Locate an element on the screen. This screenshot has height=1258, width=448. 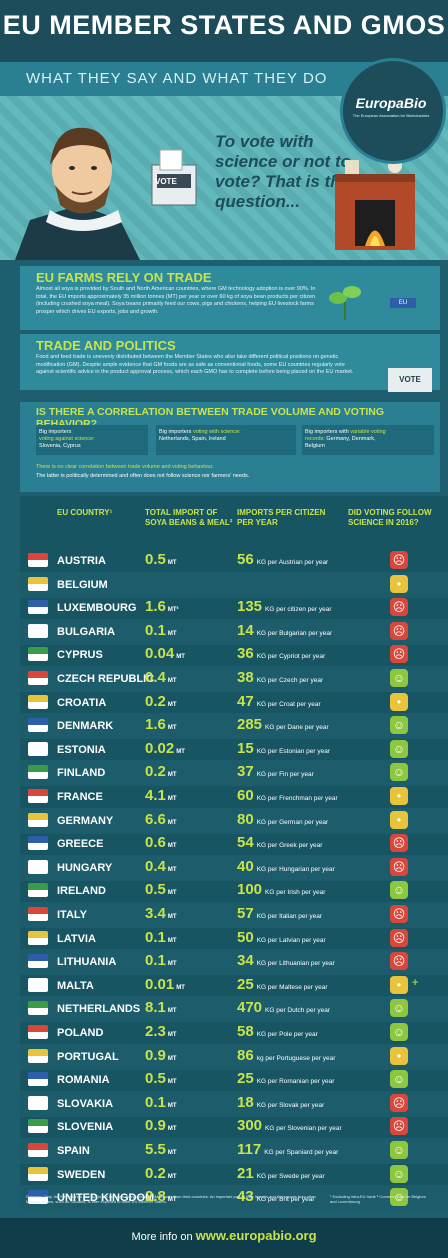
percapita-value: 300 KG per Slovenian per year is located at coordinates (289, 1125).